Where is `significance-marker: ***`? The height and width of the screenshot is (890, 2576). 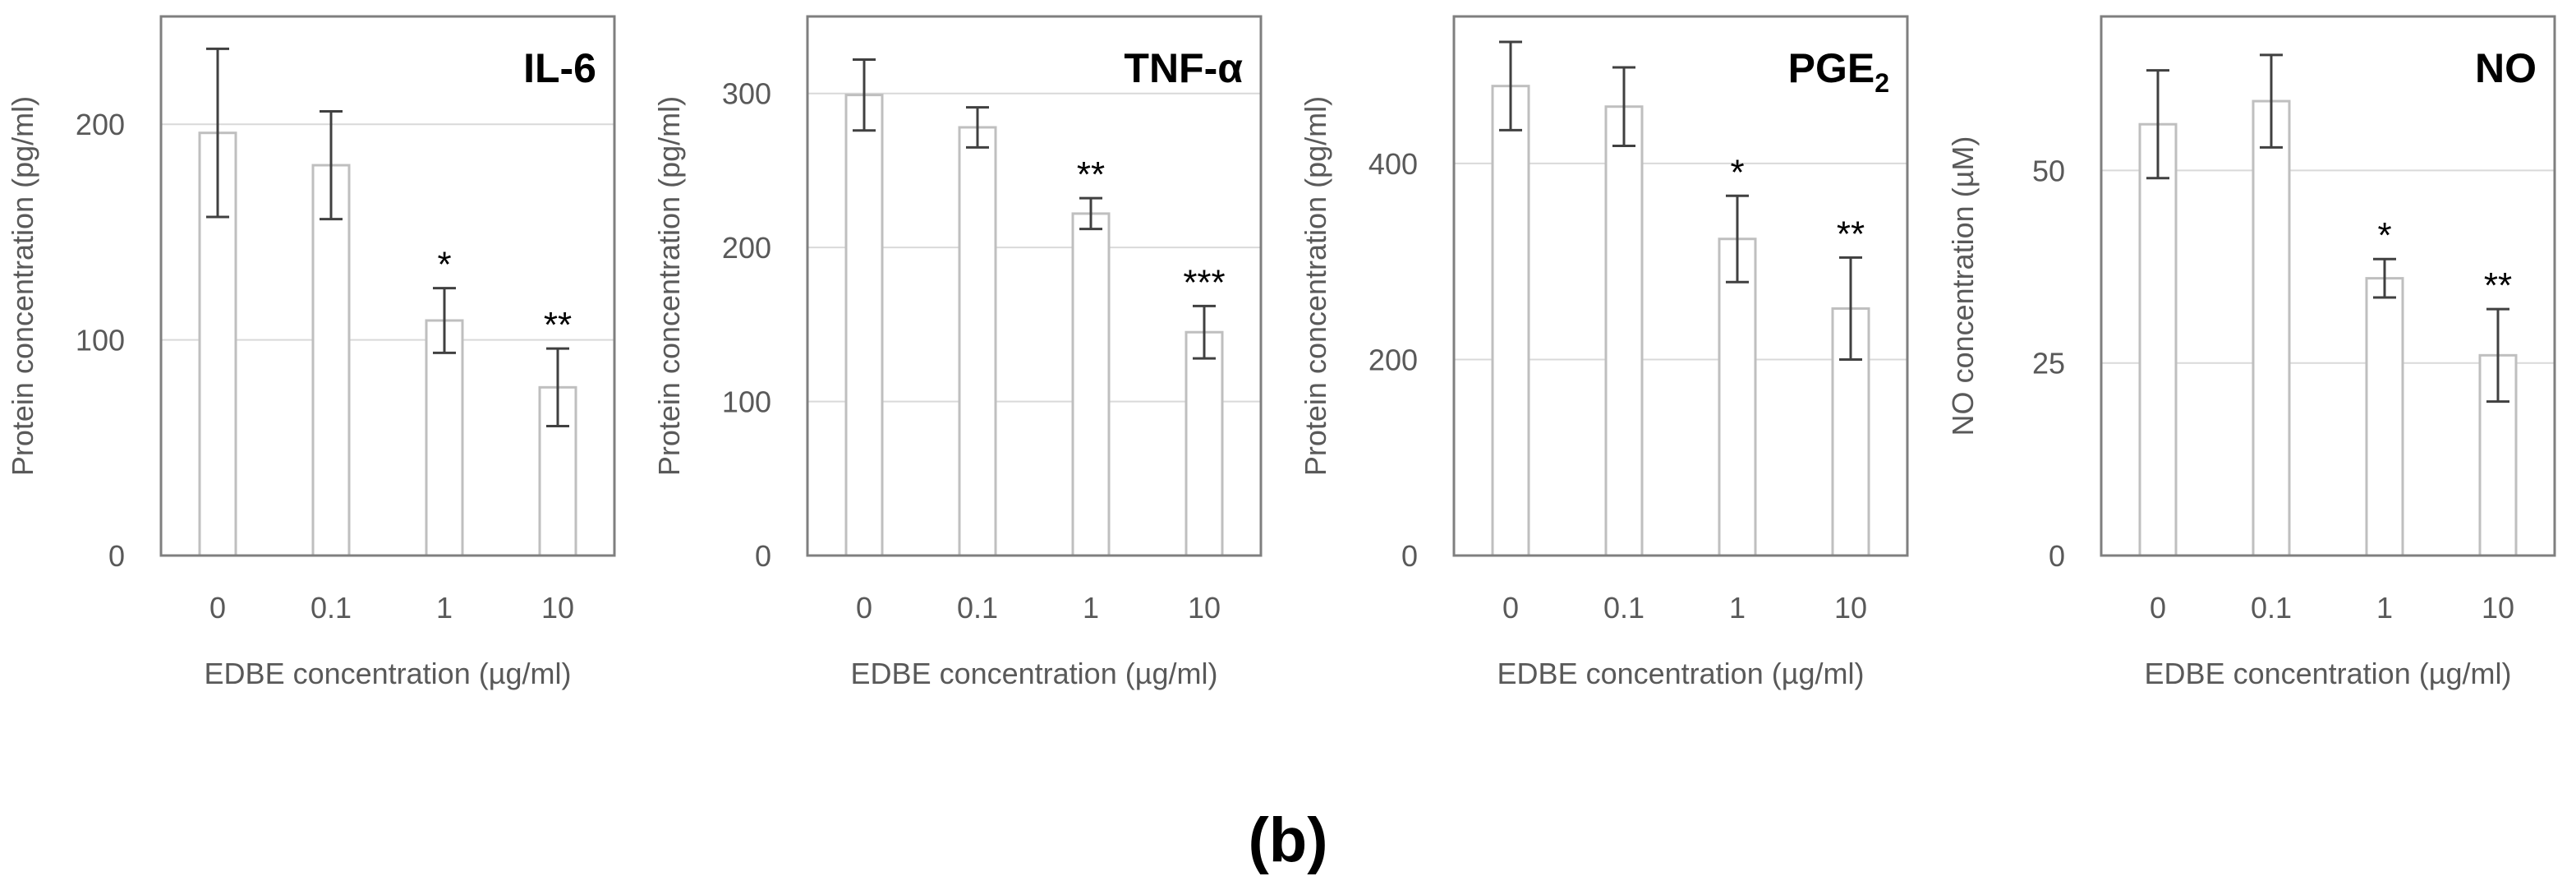
significance-marker: *** is located at coordinates (1204, 282).